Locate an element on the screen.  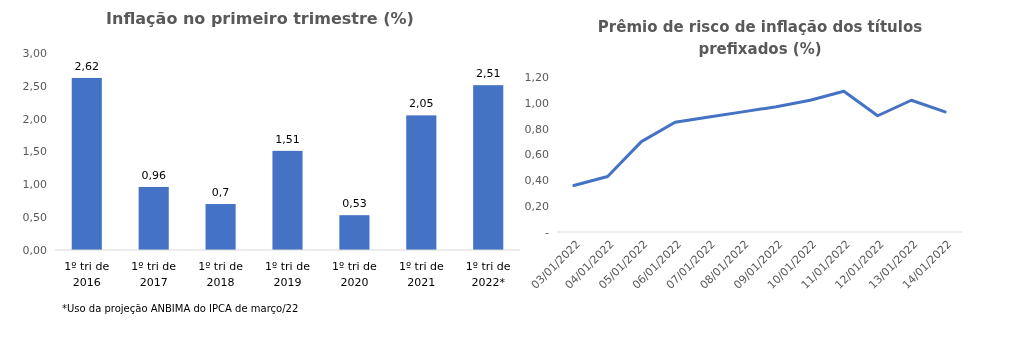
data-label: 2,62 is located at coordinates (87, 66).